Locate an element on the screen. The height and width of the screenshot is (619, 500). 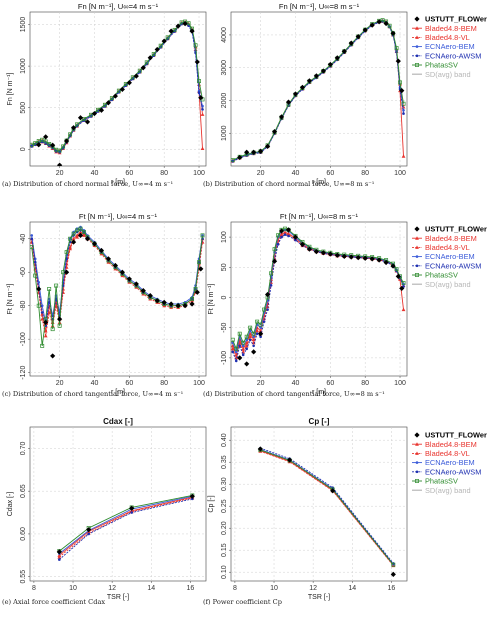
tick-label-y: 0.65 is located at coordinates (23, 491).